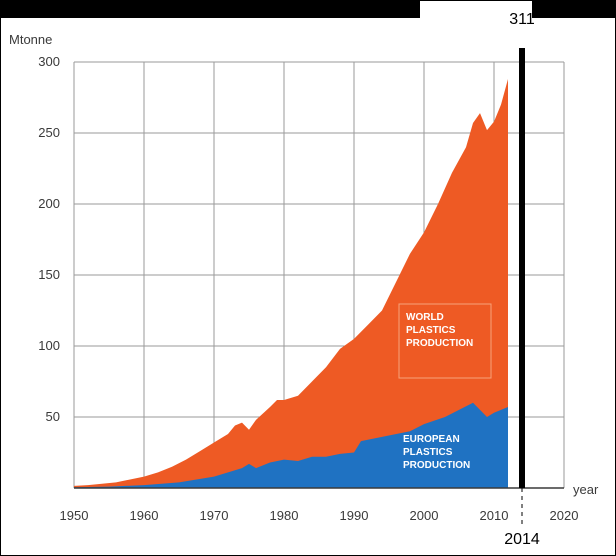  What do you see at coordinates (49, 203) in the screenshot?
I see `y-tick-label: 200` at bounding box center [49, 203].